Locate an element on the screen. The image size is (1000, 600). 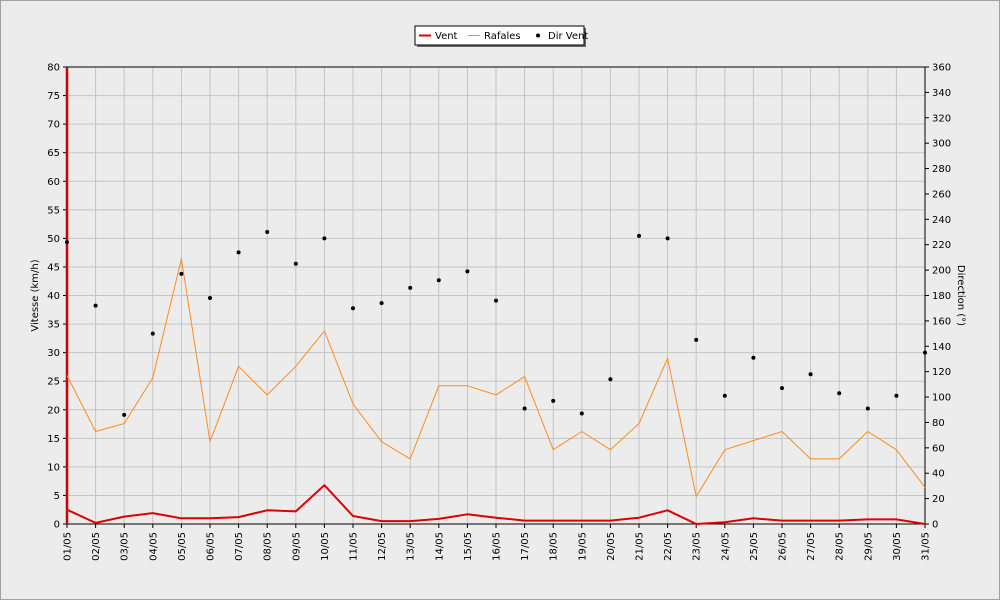
x-tick-label: 22/05 is located at coordinates (668, 546).